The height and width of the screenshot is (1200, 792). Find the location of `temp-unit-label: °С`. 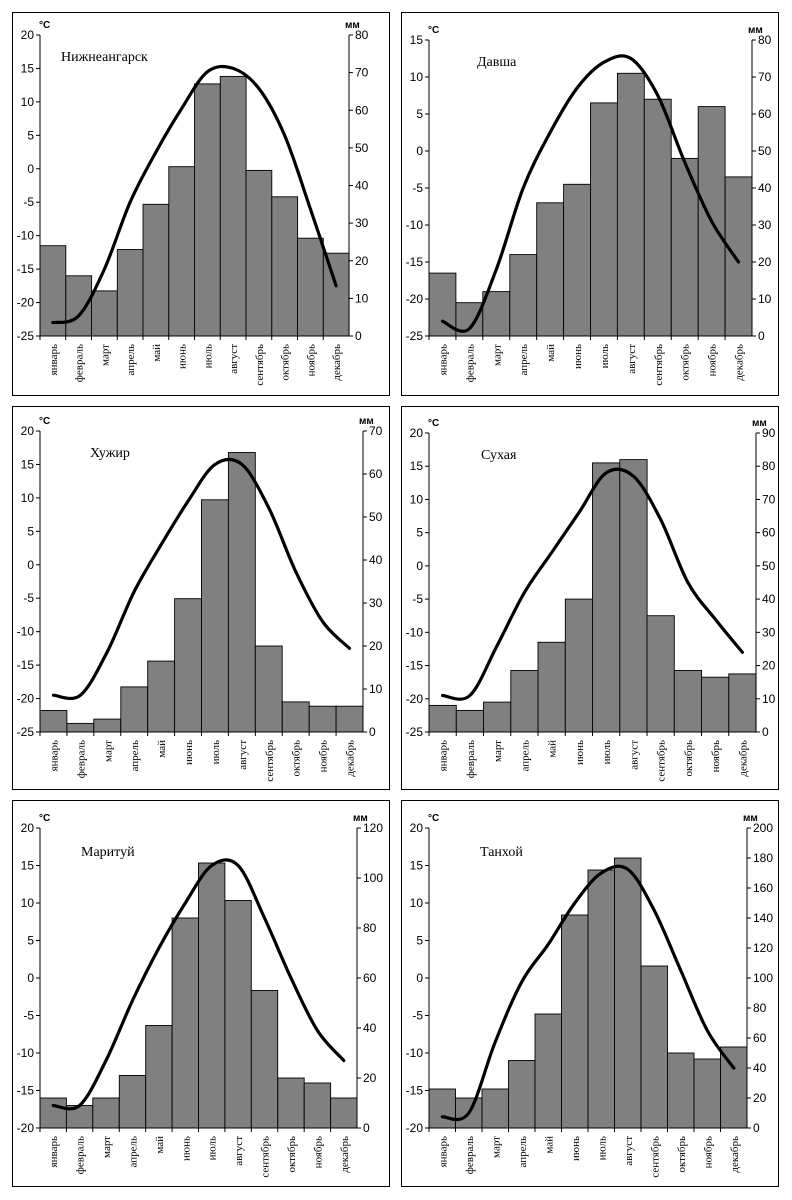

temp-unit-label: °С is located at coordinates (433, 818).